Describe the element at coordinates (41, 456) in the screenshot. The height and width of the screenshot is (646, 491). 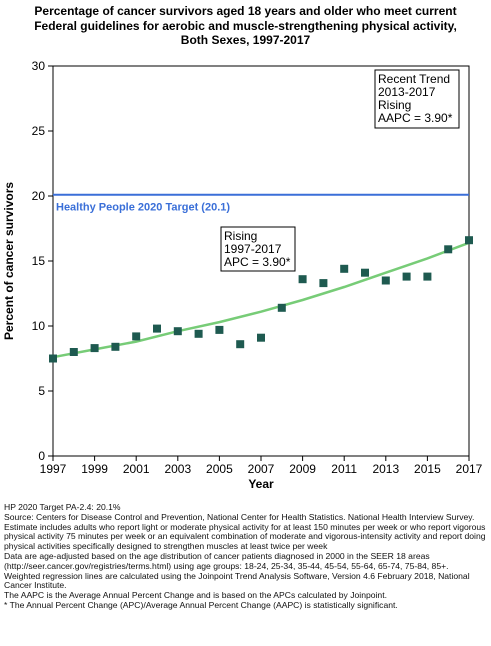
I see `y-tick-label: 0` at that location.